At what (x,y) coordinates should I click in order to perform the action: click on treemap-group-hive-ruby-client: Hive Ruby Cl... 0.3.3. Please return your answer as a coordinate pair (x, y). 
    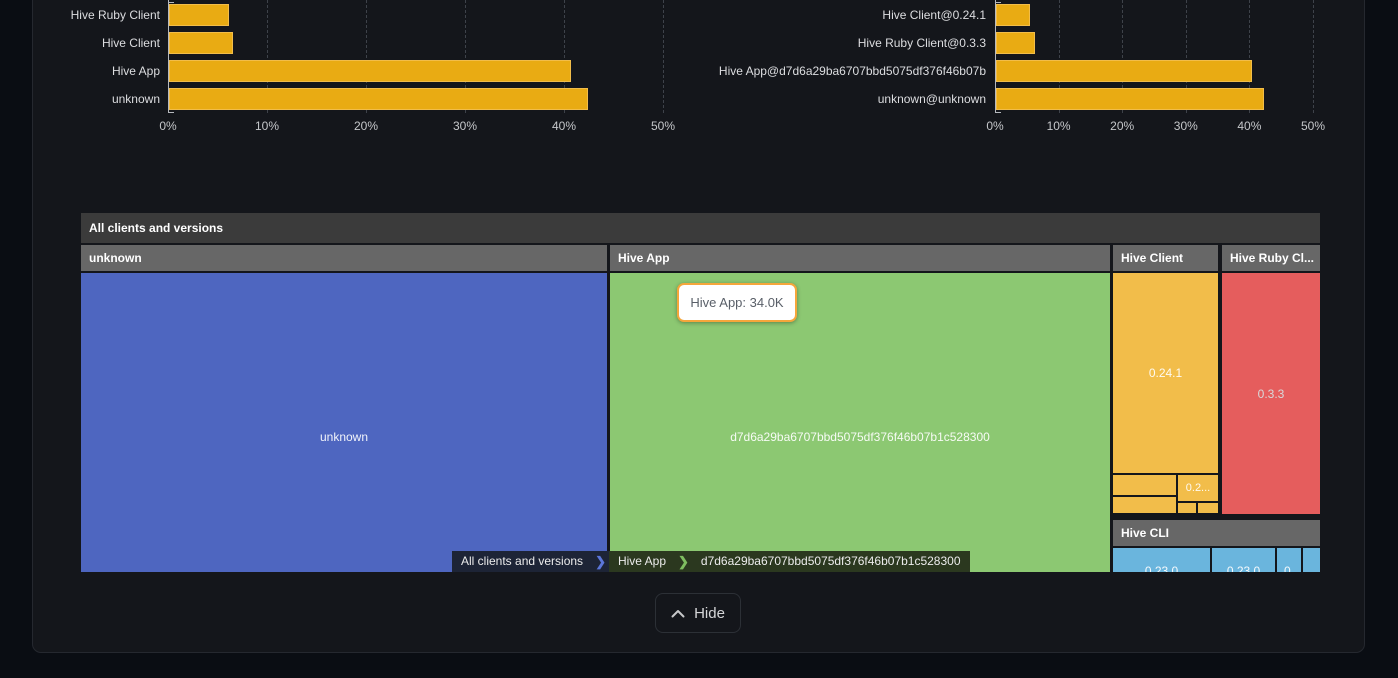
    Looking at the image, I should click on (1271, 408).